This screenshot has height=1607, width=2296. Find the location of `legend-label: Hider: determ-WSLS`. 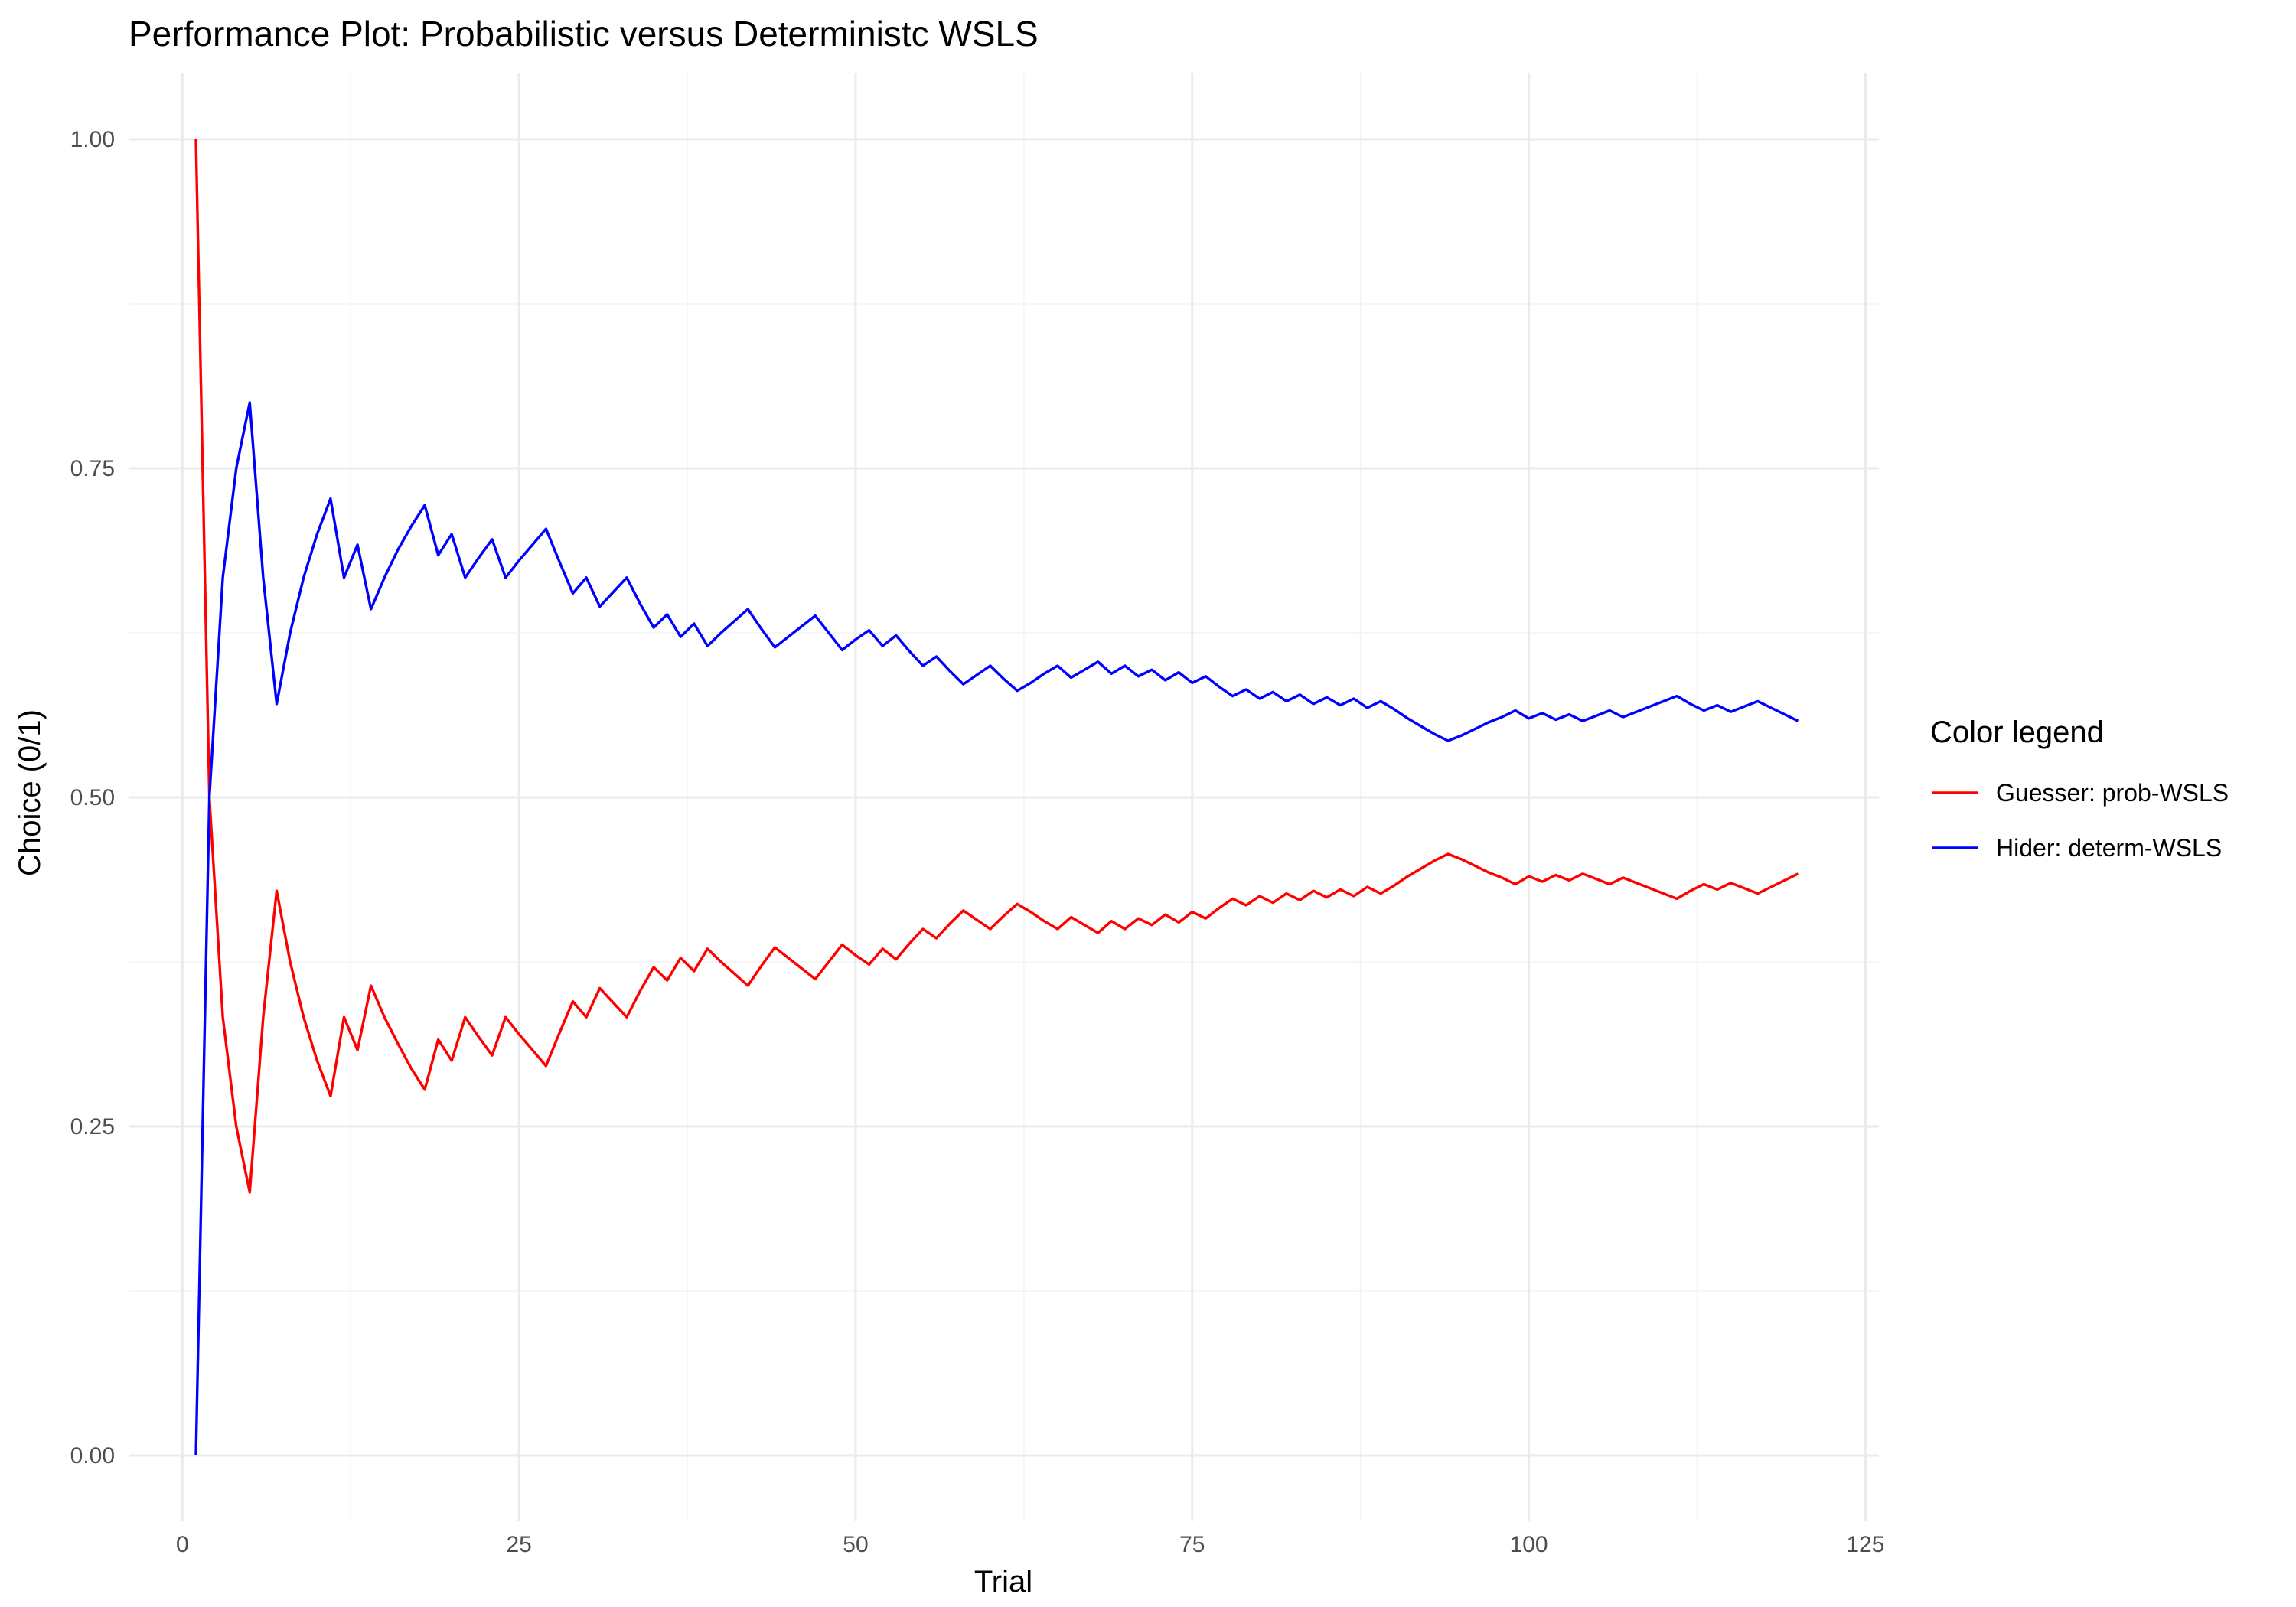

legend-label: Hider: determ-WSLS is located at coordinates (2109, 848).